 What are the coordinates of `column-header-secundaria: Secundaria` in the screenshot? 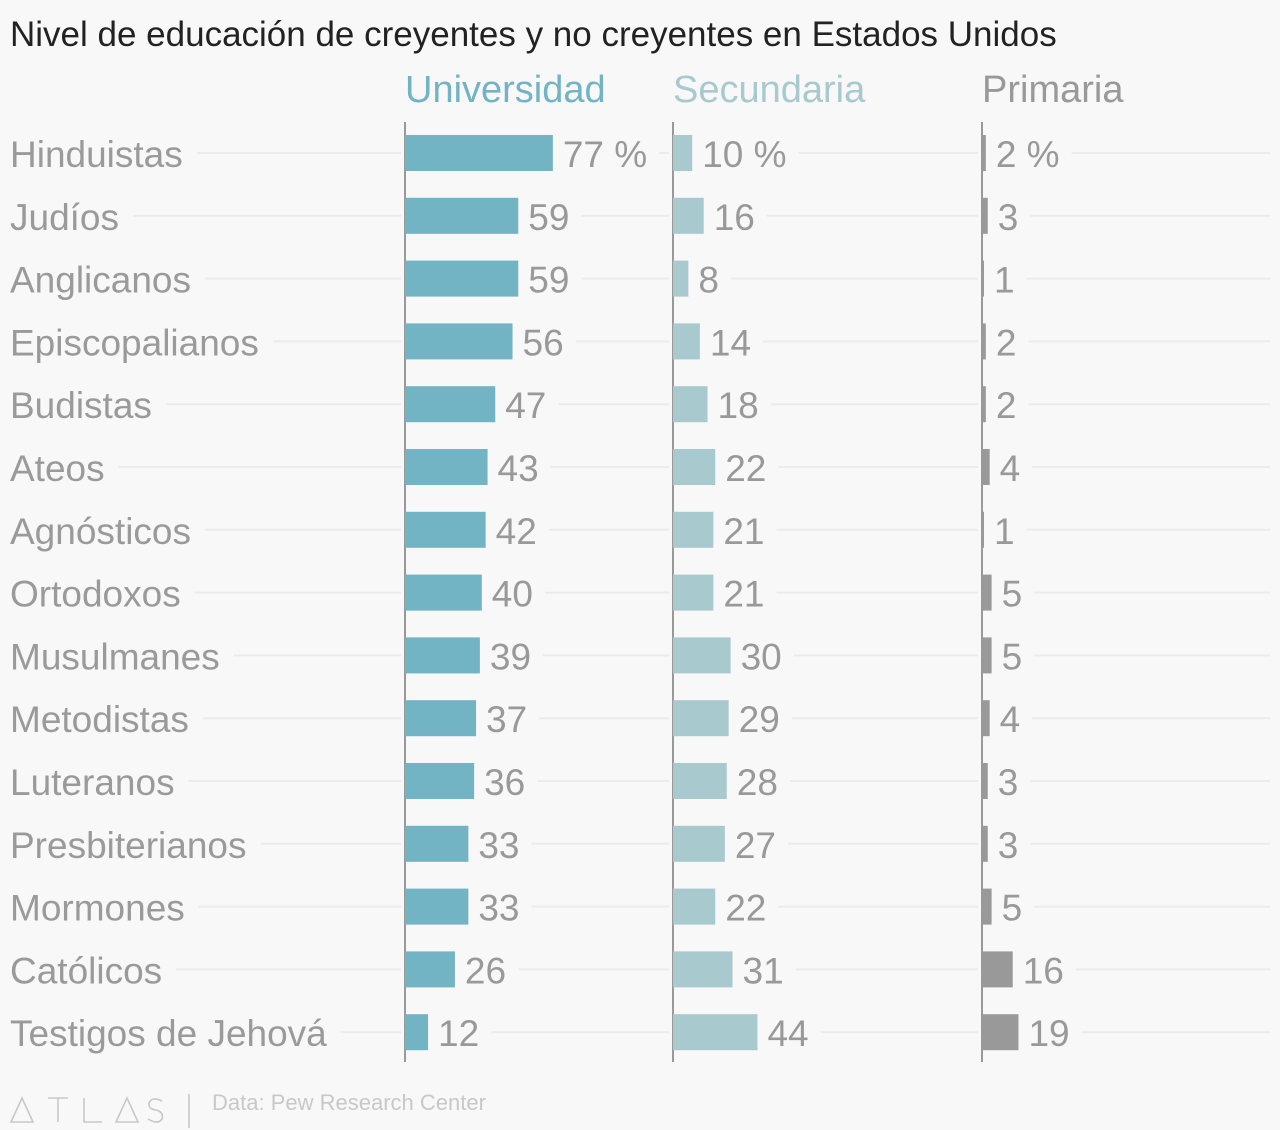 It's located at (769, 90).